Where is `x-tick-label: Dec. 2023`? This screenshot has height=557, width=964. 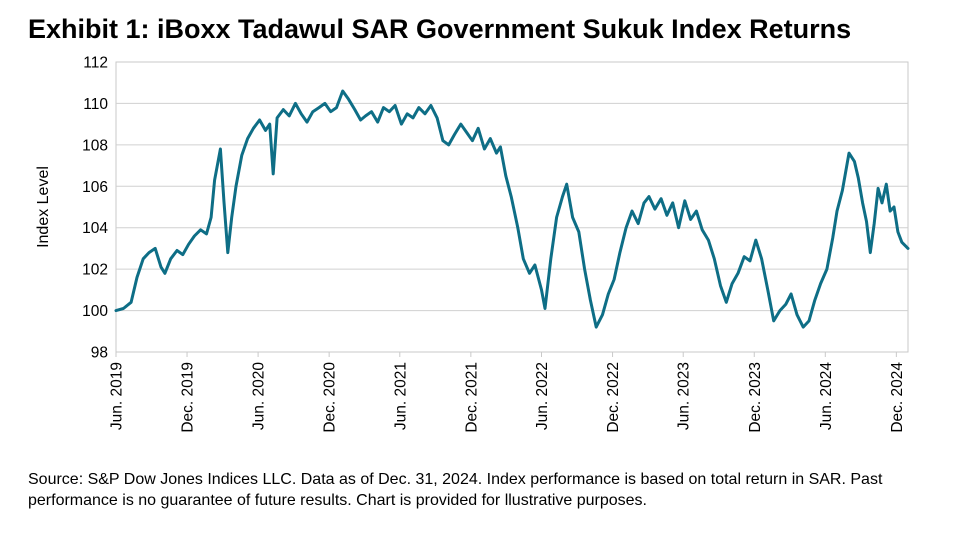 x-tick-label: Dec. 2023 is located at coordinates (755, 397).